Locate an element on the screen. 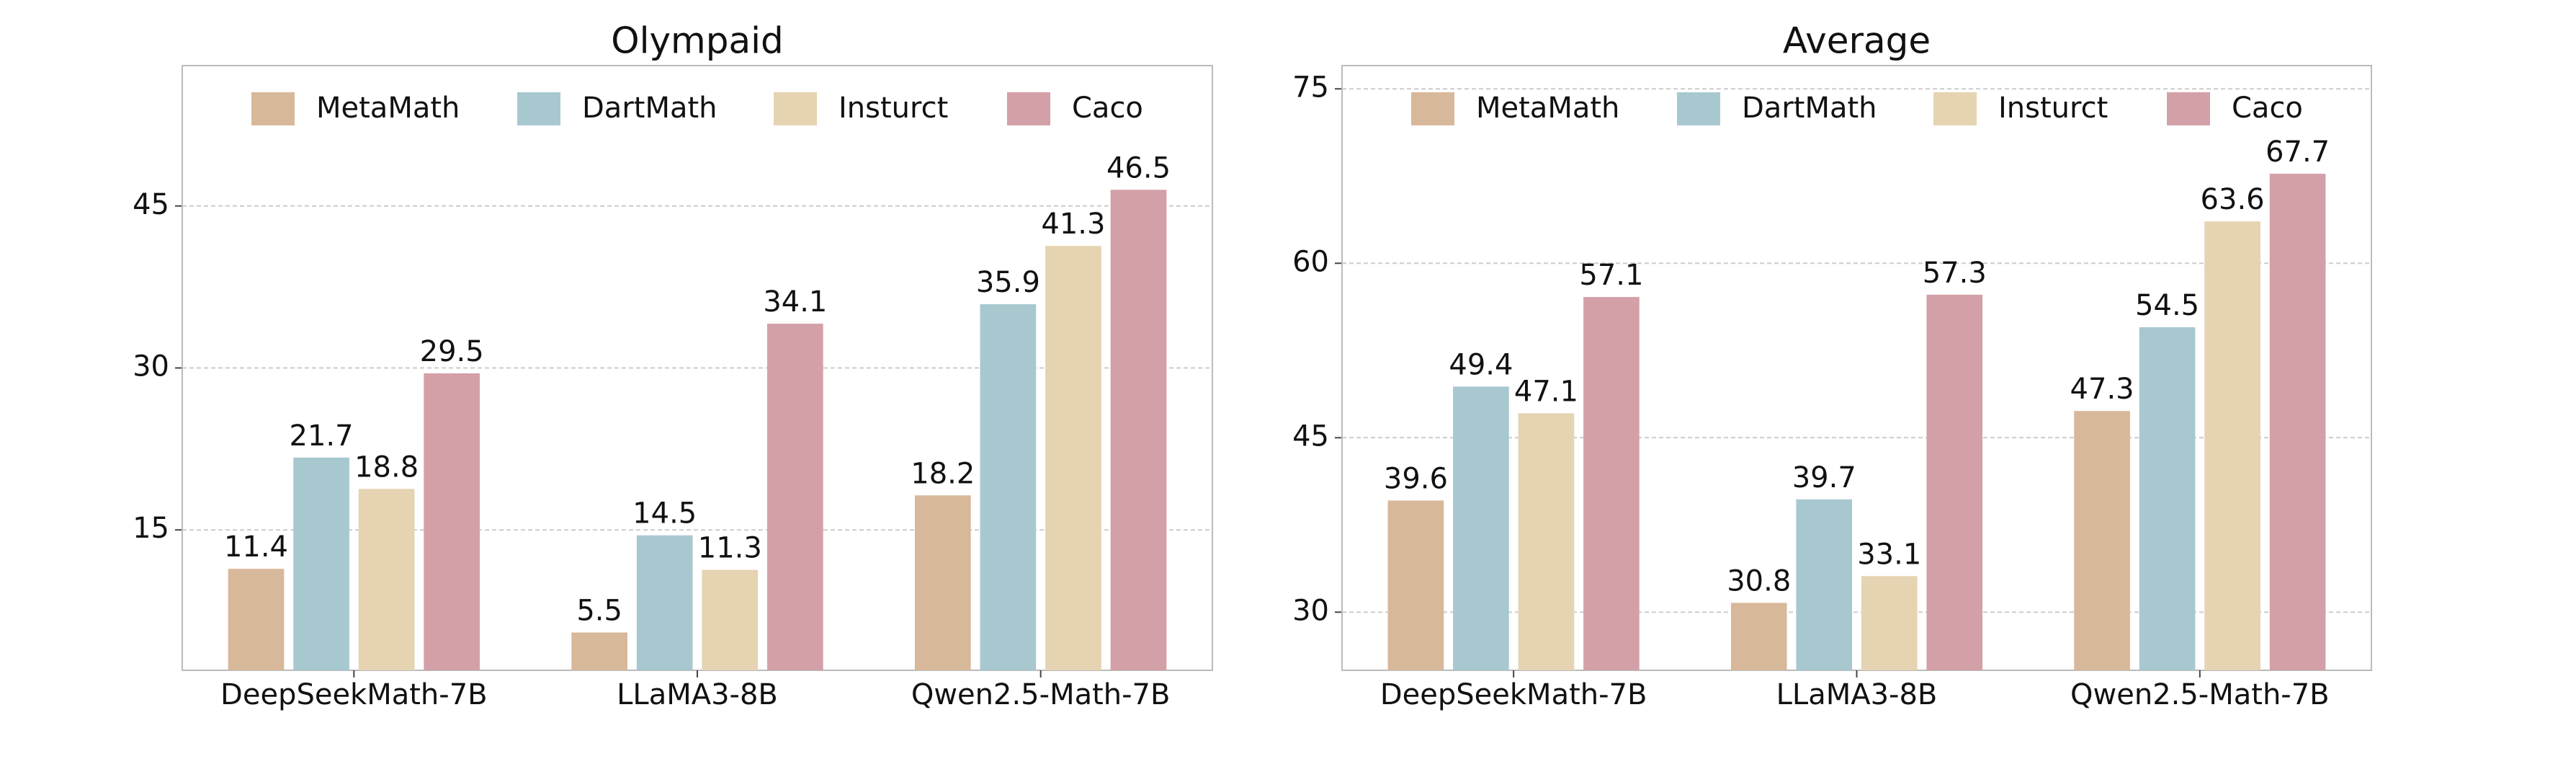 Image resolution: width=2576 pixels, height=764 pixels. value-label: 39.7 is located at coordinates (1824, 477).